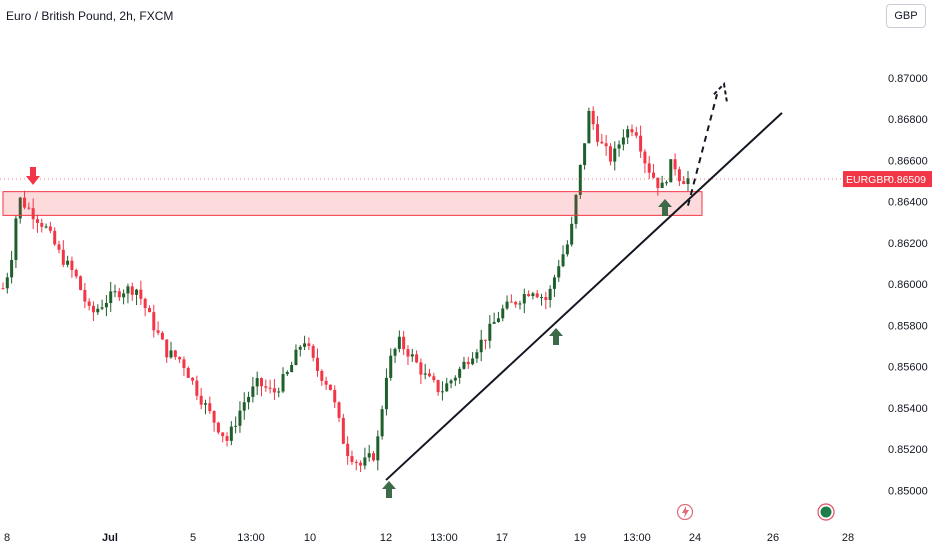 The width and height of the screenshot is (932, 550). Describe the element at coordinates (908, 491) in the screenshot. I see `y-tick-label: 0.85000` at that location.